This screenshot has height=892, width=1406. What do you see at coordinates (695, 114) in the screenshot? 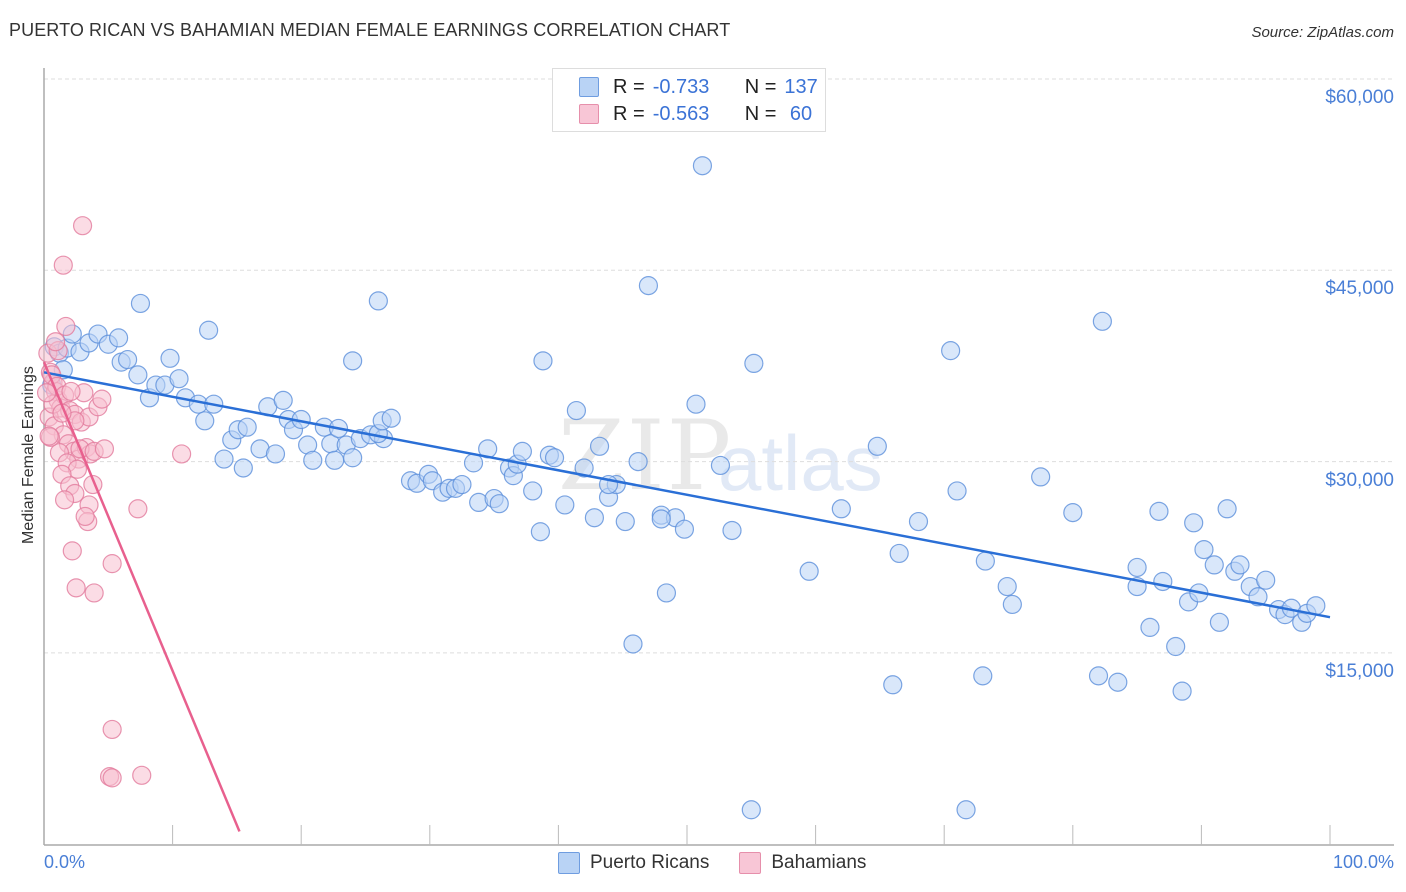
I see `legend-row-bahamians: R = -0.563 N = 60` at bounding box center [695, 114].